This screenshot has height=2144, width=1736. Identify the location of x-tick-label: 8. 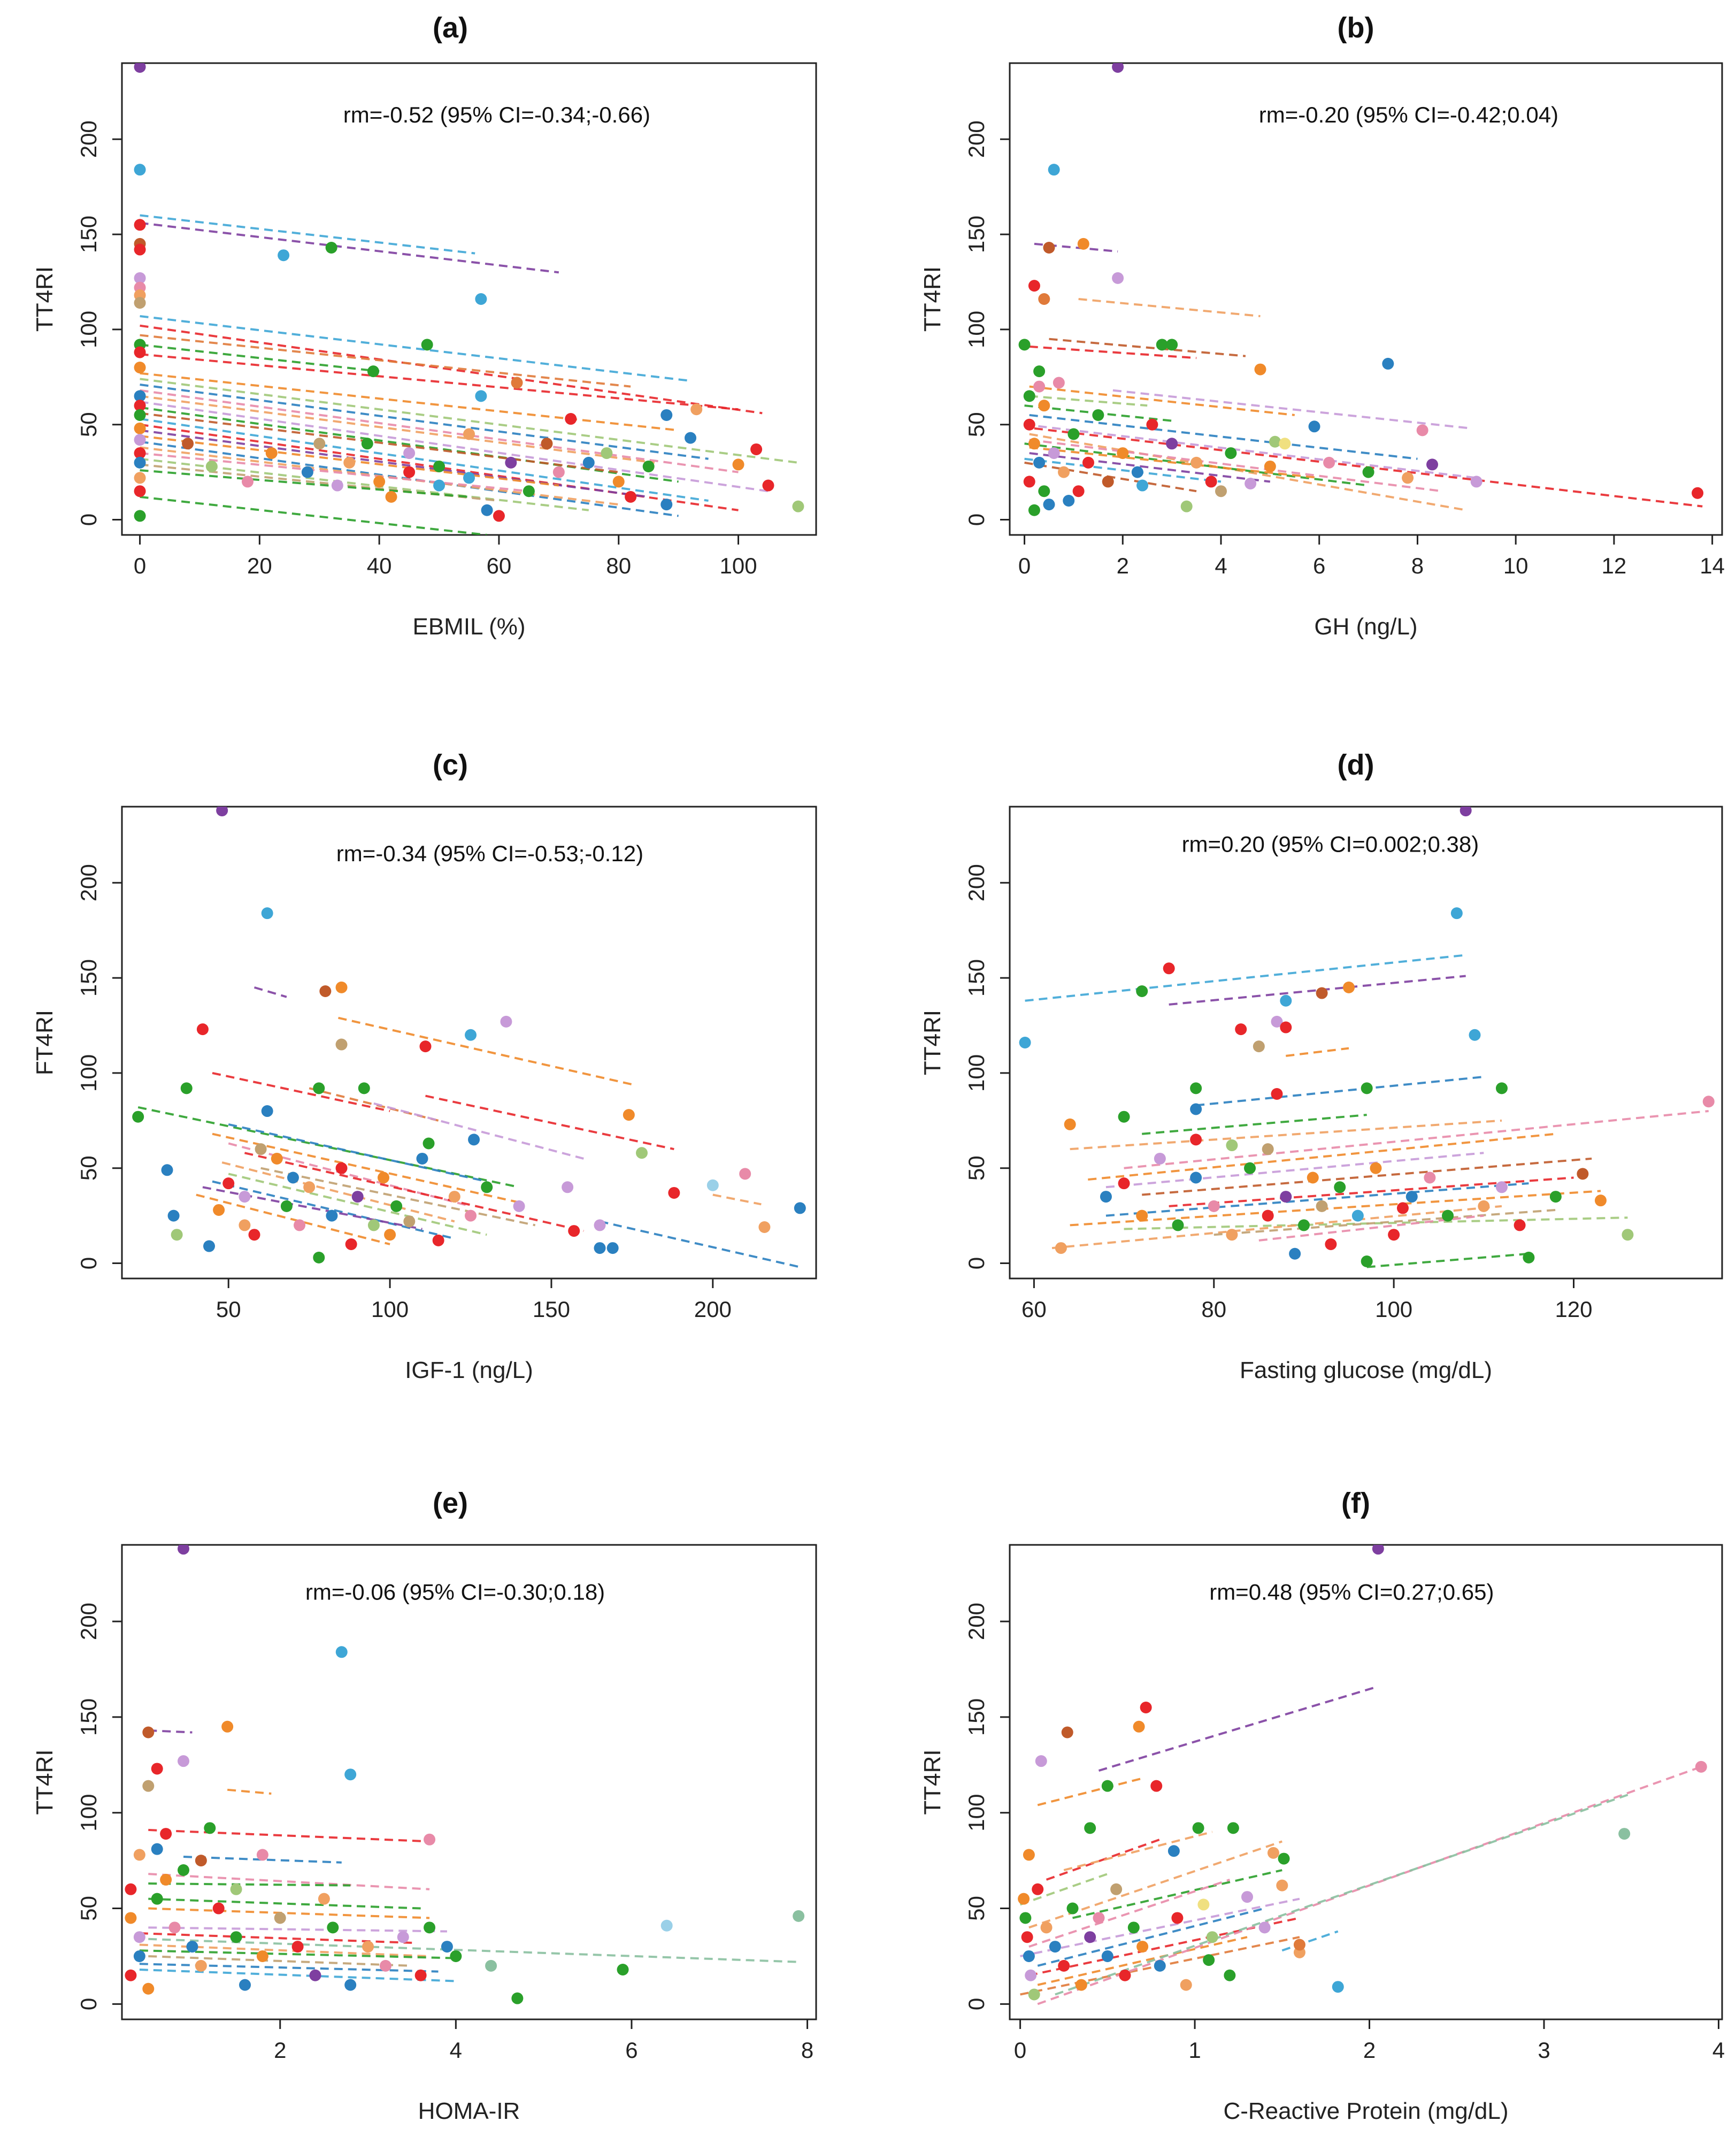
(1417, 565).